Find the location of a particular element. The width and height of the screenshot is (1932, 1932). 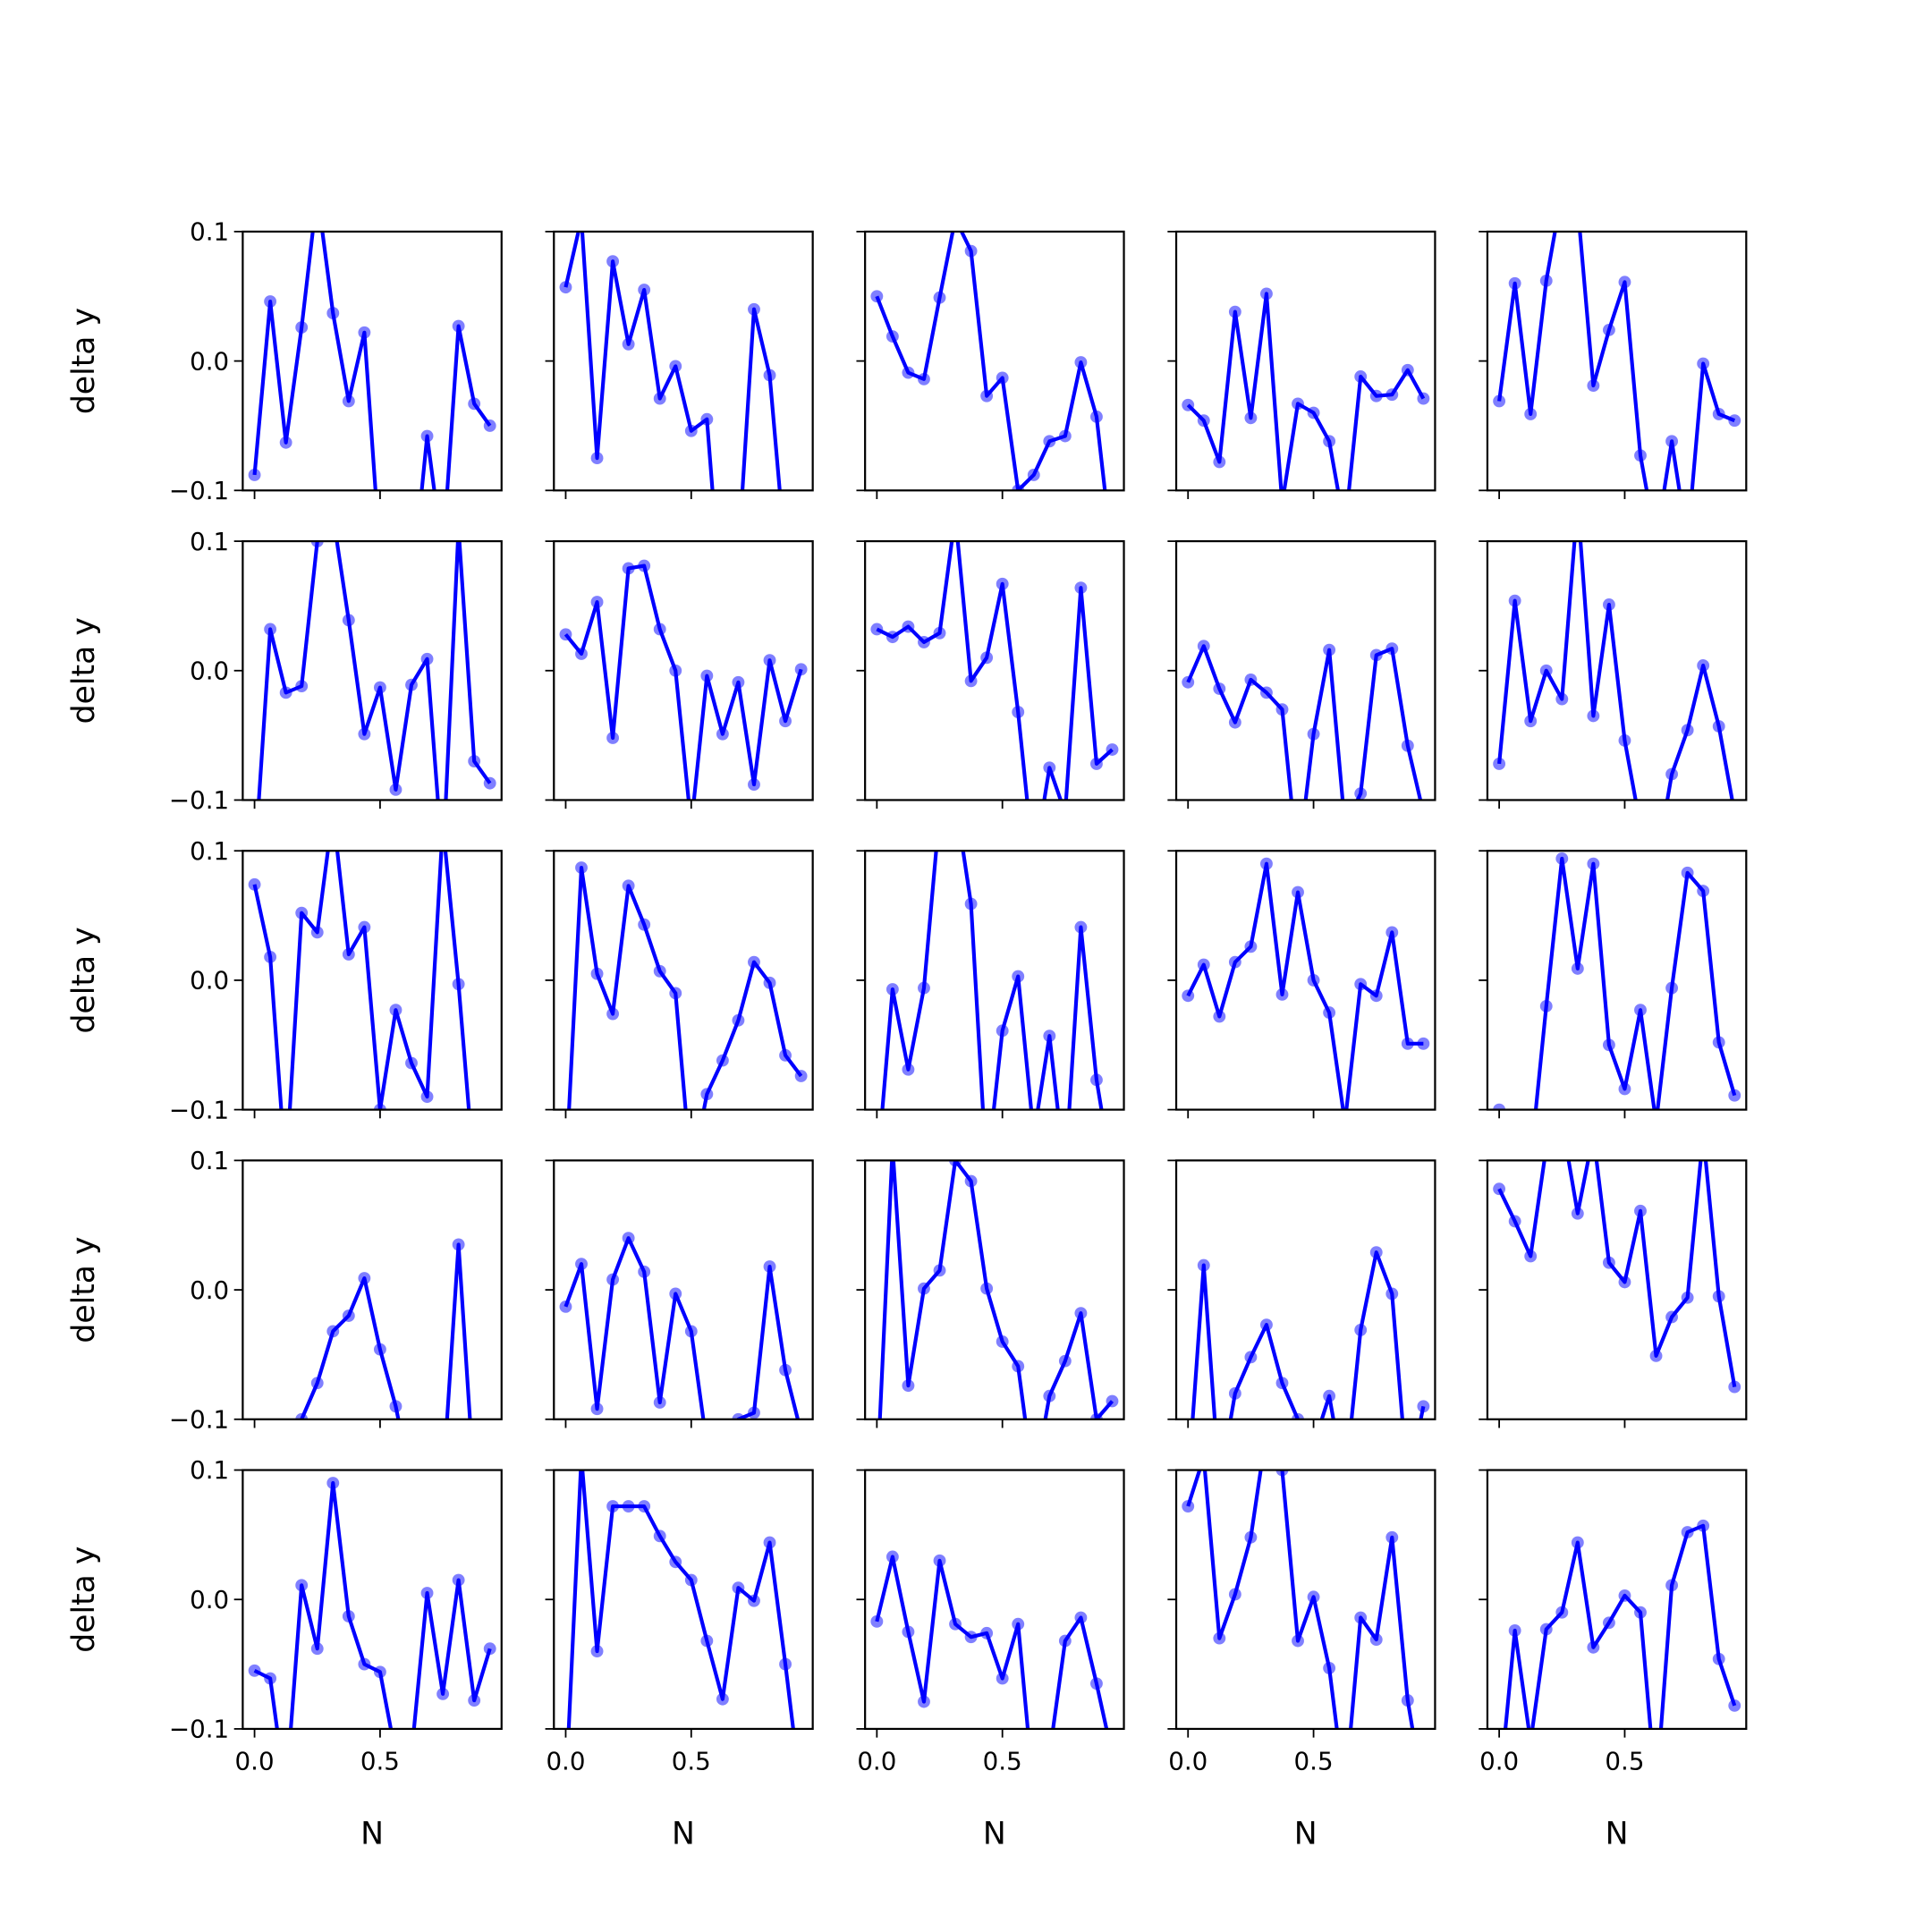

subplot: 0.0 0.5 N is located at coordinates (679, 1660).